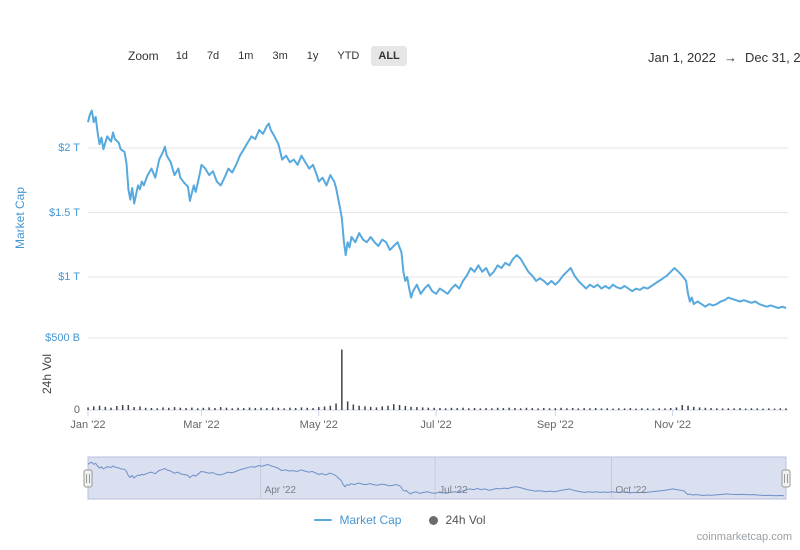 Image resolution: width=800 pixels, height=550 pixels. What do you see at coordinates (434, 520) in the screenshot?
I see `dot-series-icon` at bounding box center [434, 520].